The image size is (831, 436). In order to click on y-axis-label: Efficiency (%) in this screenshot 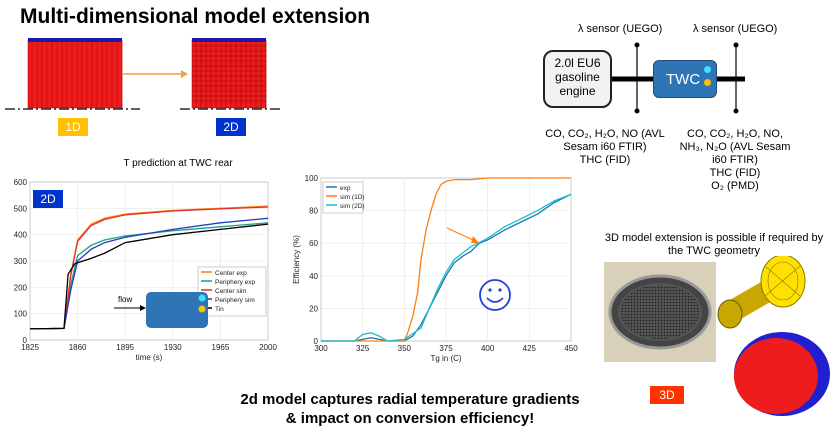, I will do `click(296, 259)`.